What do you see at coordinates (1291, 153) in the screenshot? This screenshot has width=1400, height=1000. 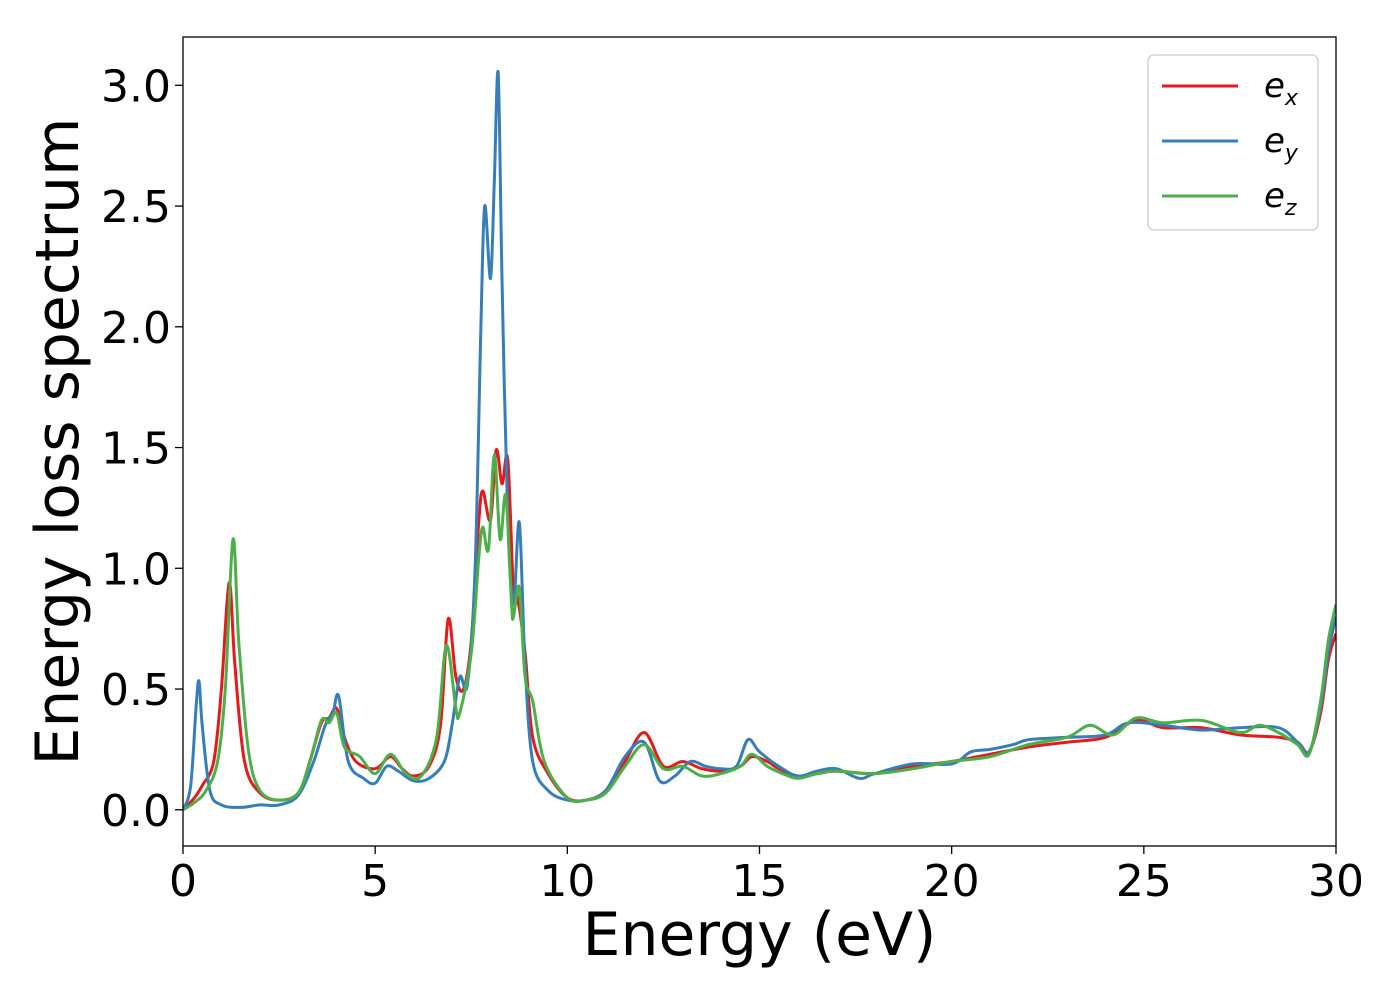 I see `legend-label-subscript: y` at bounding box center [1291, 153].